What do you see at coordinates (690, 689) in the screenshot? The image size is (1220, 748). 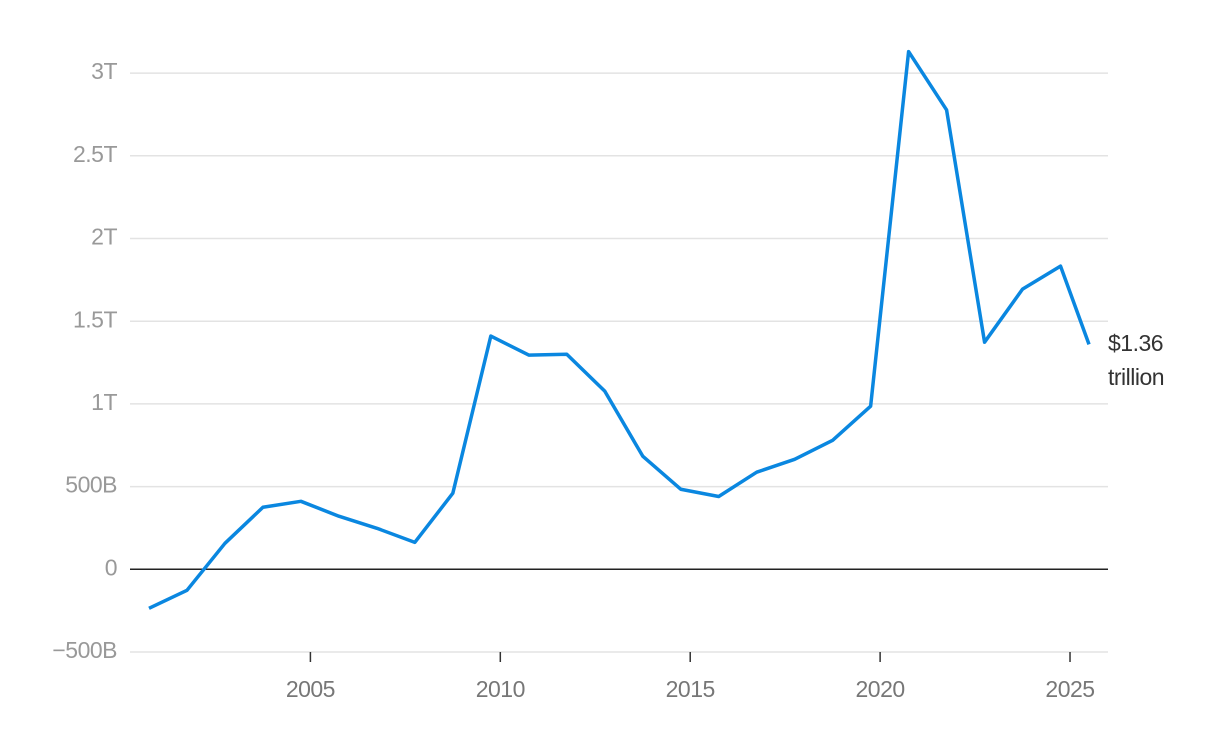 I see `x-tick-label: 2015` at bounding box center [690, 689].